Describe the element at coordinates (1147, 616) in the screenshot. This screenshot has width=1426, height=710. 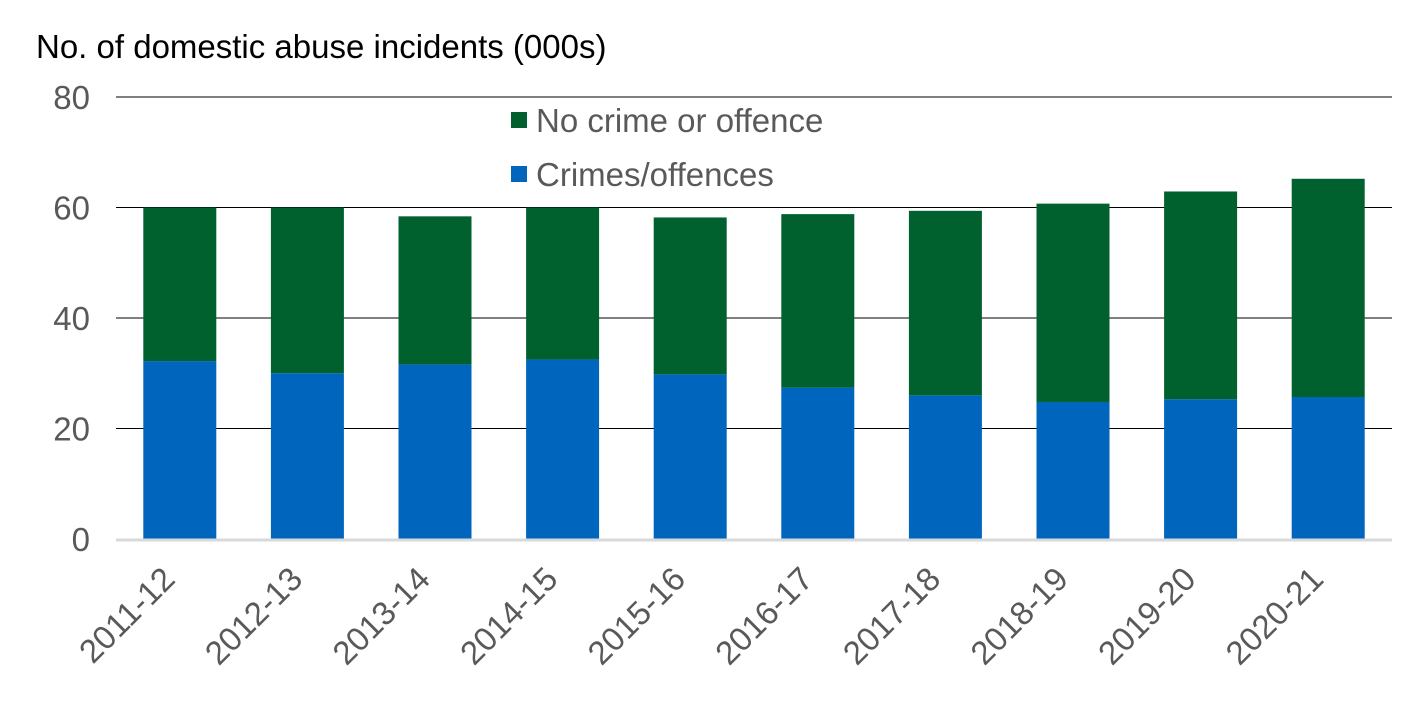
I see `x-tick-label: 2019-20` at that location.